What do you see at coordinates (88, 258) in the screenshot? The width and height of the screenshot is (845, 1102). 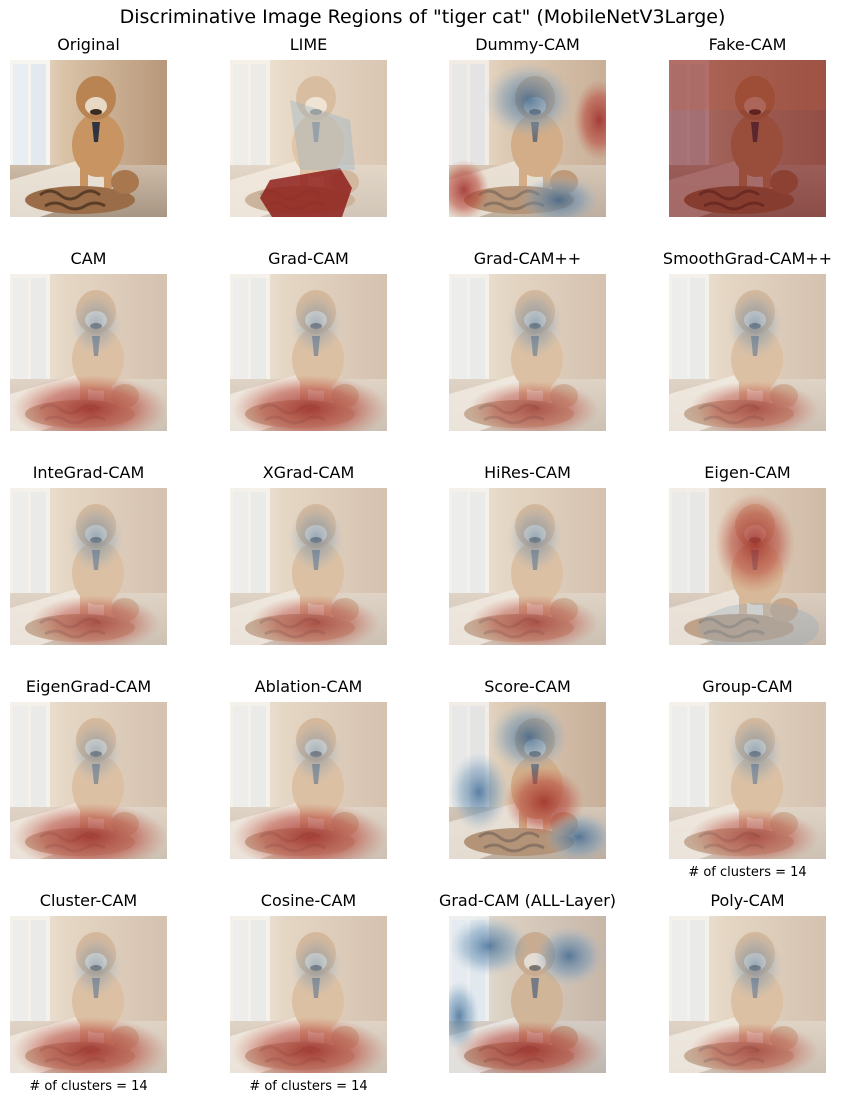 I see `panel-title: CAM` at bounding box center [88, 258].